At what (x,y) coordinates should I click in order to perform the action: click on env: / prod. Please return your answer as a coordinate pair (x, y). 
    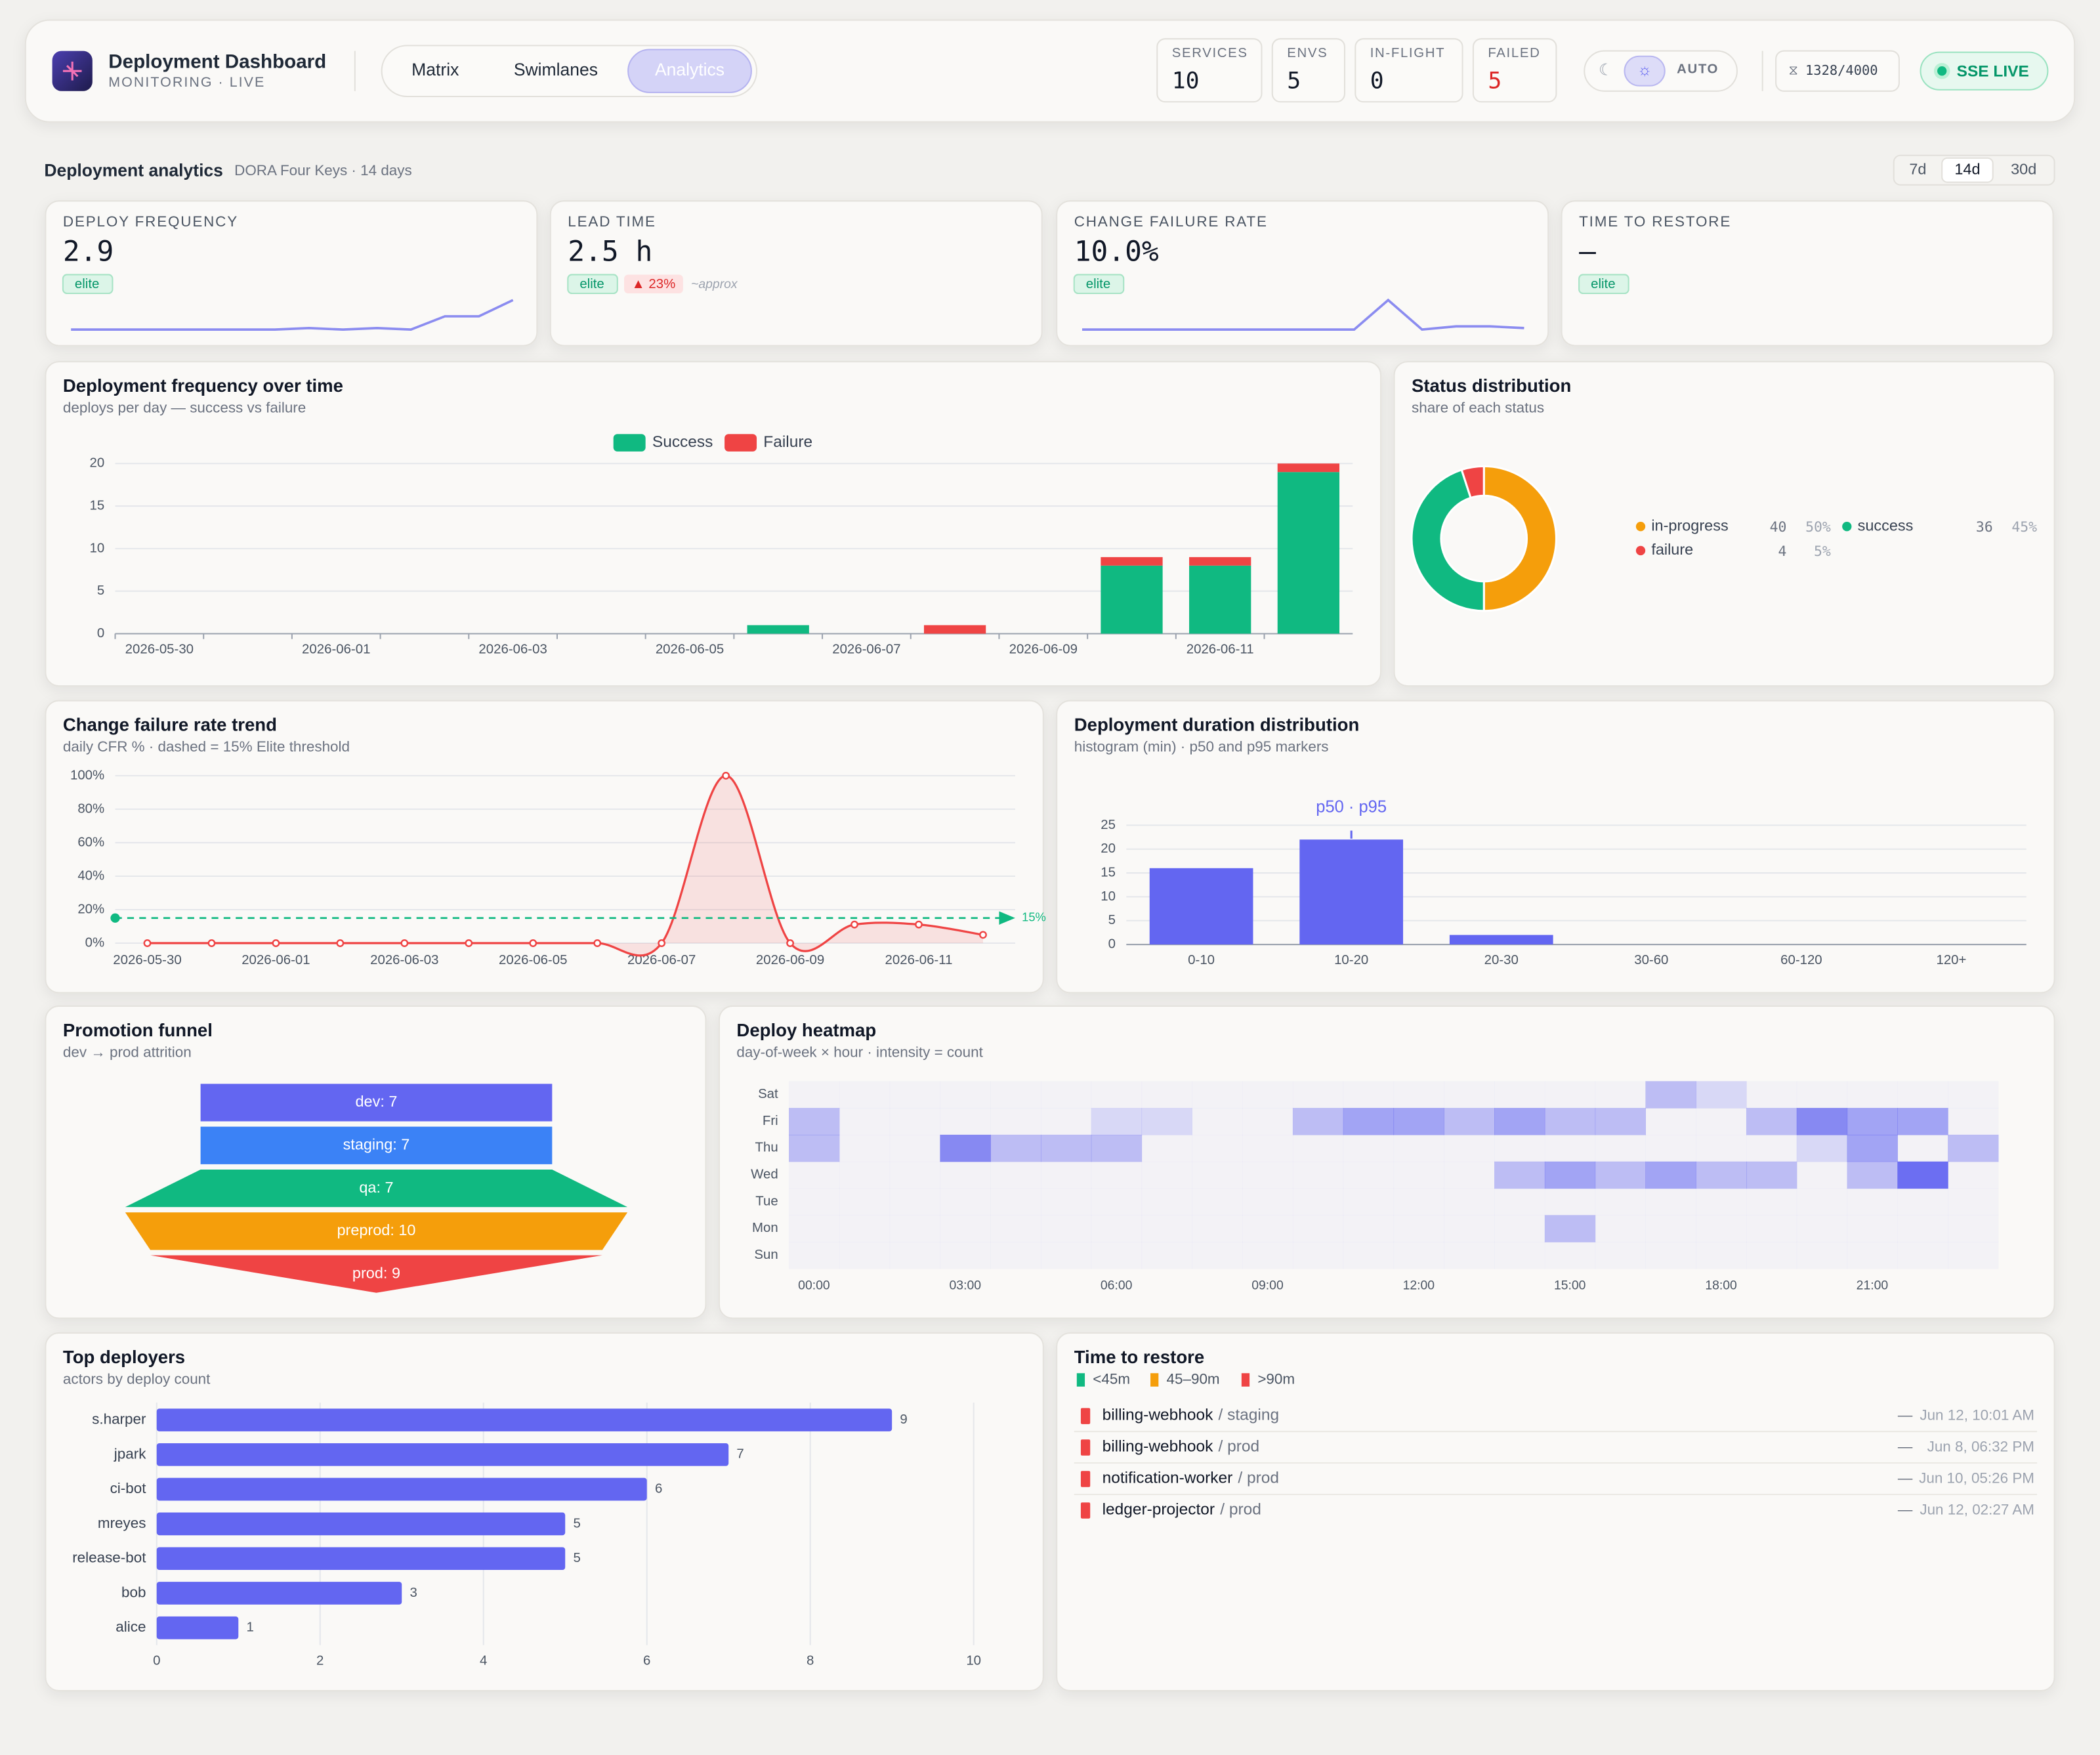
    Looking at the image, I should click on (1240, 1510).